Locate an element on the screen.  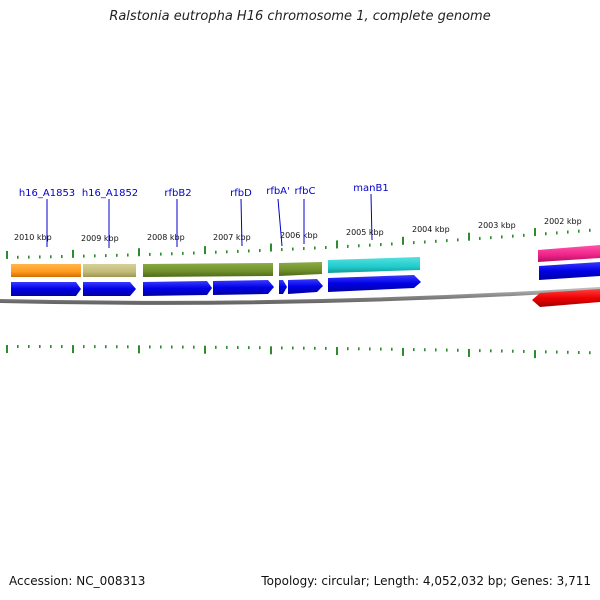
kbp-label: 2005 kbp is located at coordinates (365, 232).